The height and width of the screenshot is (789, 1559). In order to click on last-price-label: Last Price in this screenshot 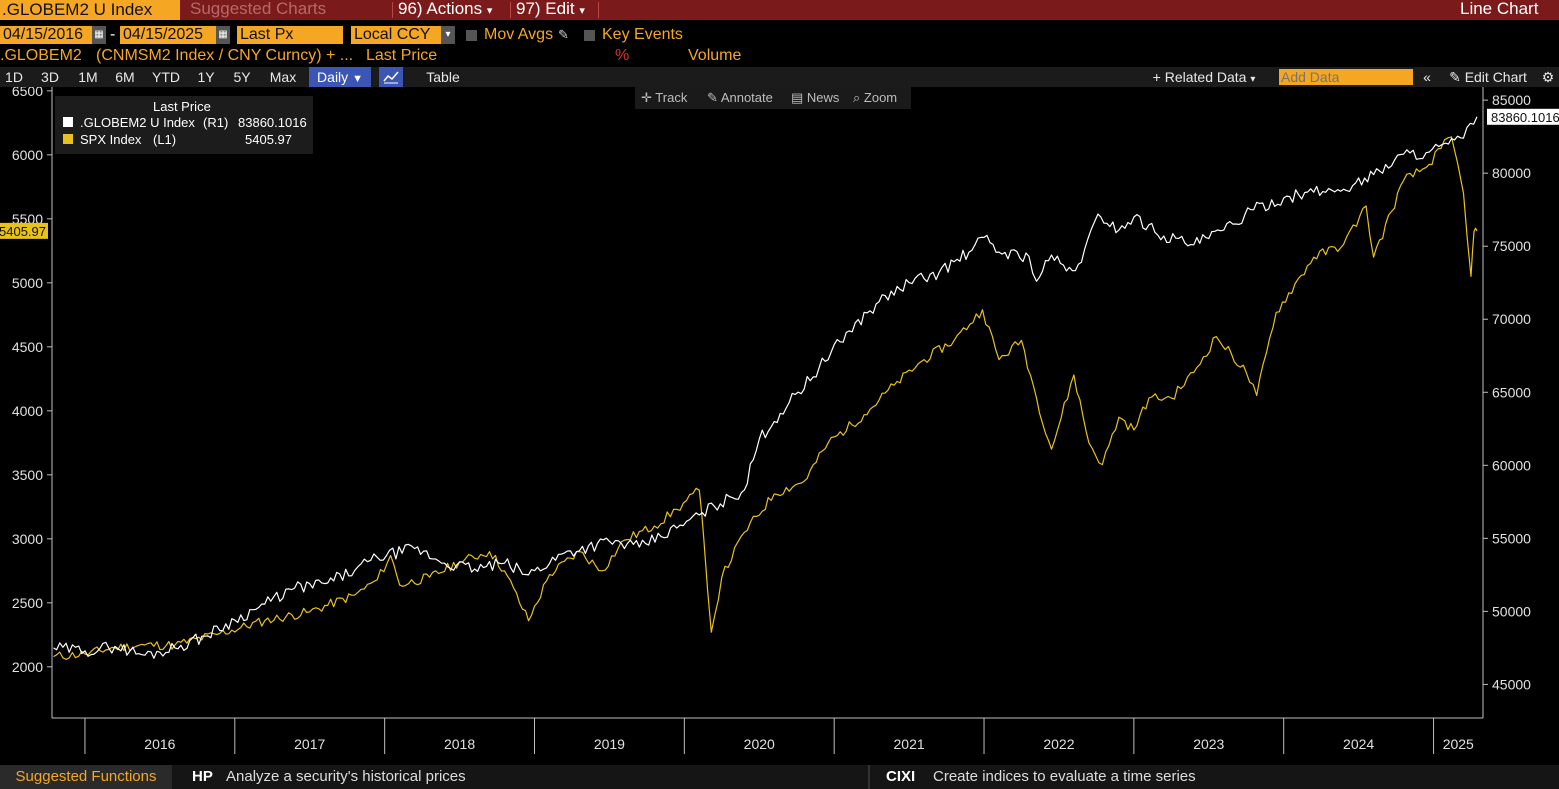, I will do `click(402, 55)`.